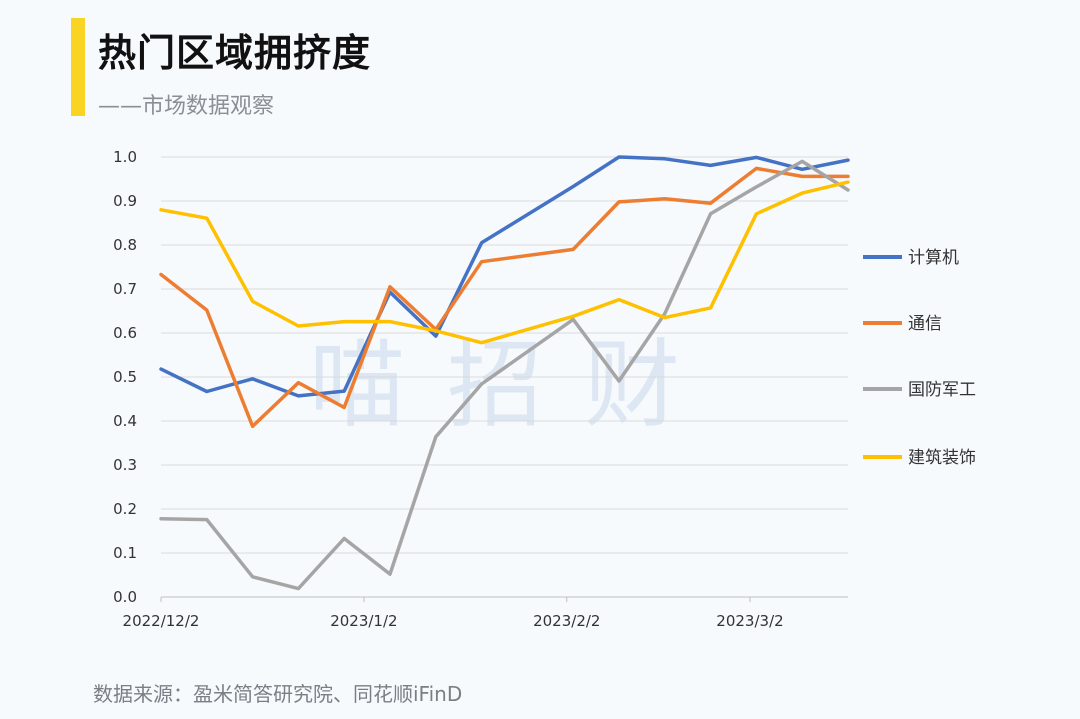  I want to click on y-tick-label: 0.3, so click(125, 465).